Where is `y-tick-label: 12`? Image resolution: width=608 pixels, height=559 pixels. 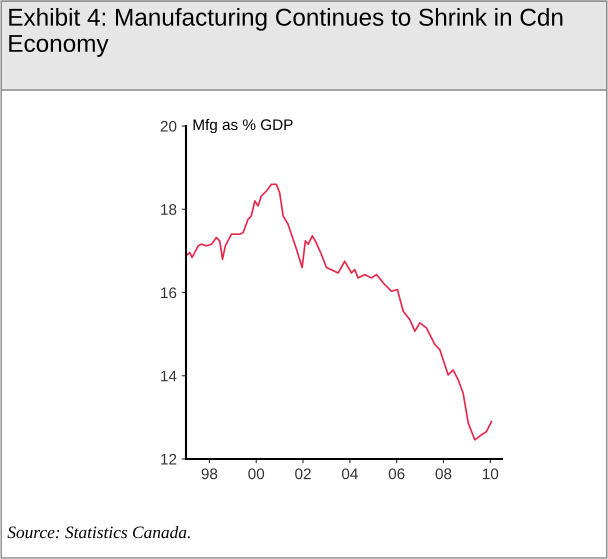 y-tick-label: 12 is located at coordinates (168, 459).